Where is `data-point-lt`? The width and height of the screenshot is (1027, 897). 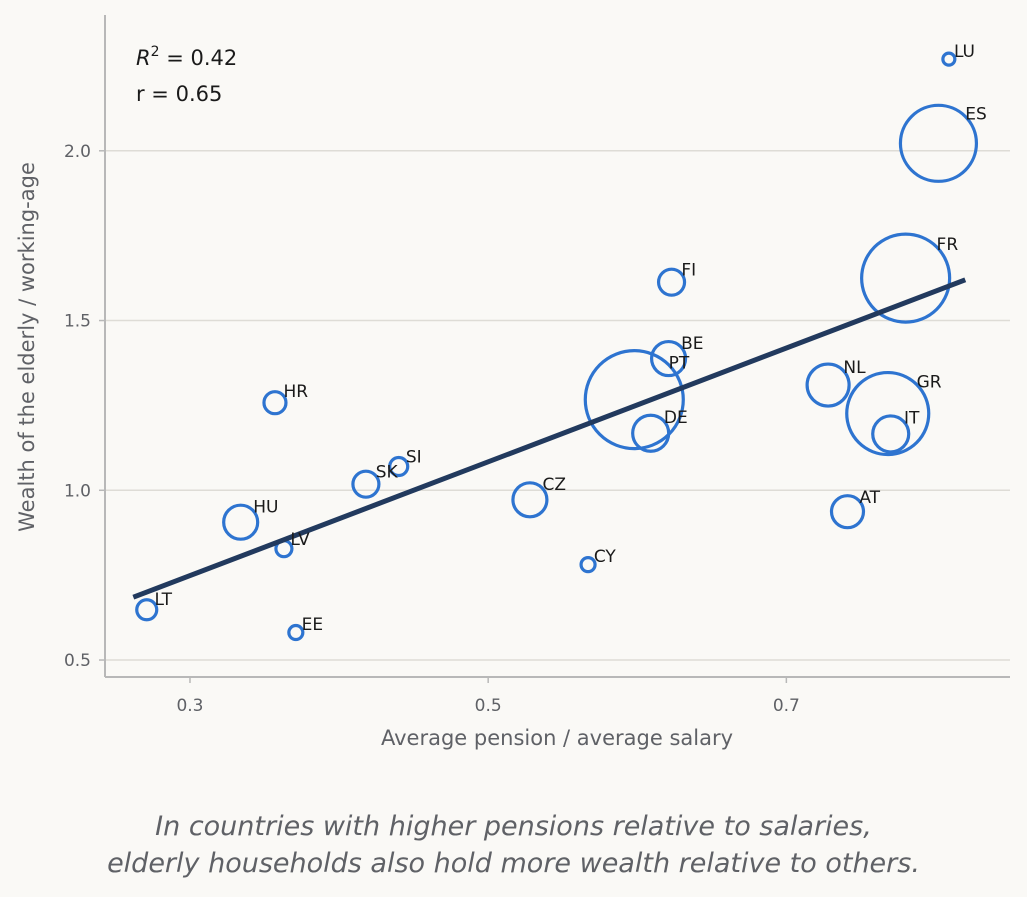 data-point-lt is located at coordinates (147, 610).